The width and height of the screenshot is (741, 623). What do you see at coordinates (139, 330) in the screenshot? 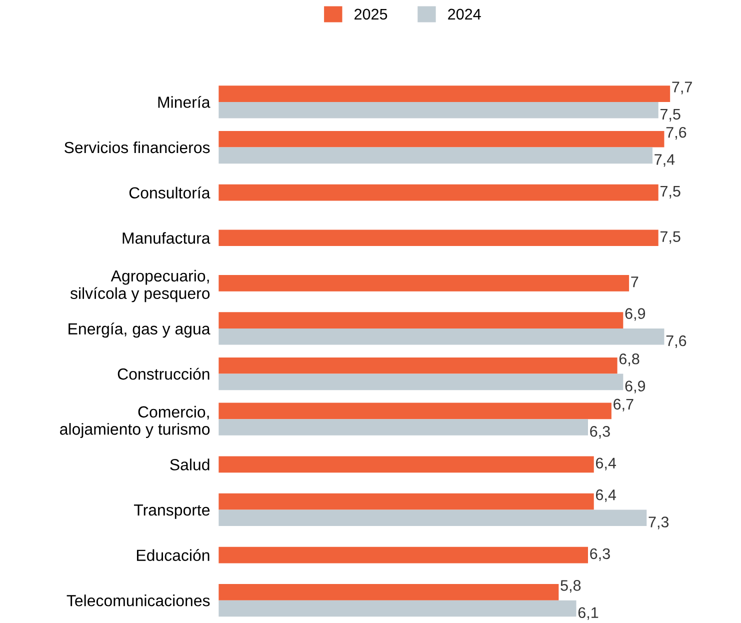
I see `y-tick-label: Energía, gas y agua` at bounding box center [139, 330].